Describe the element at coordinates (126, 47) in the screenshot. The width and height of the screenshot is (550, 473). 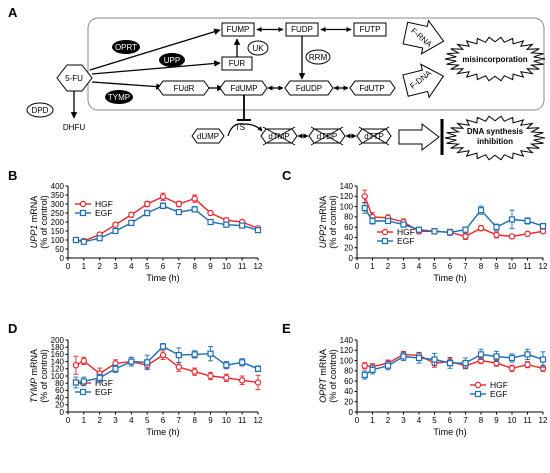
I see `enzyme-oprt-label: OPRT` at that location.